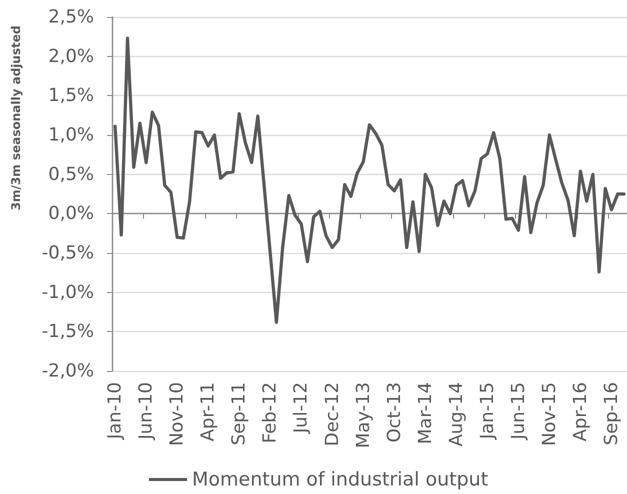  What do you see at coordinates (363, 415) in the screenshot?
I see `x-tick-label: May-13` at bounding box center [363, 415].